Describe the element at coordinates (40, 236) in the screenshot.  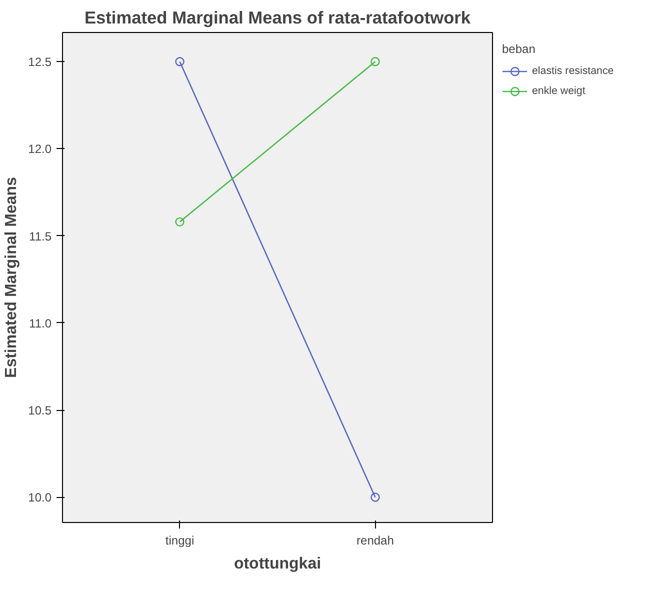
I see `y-tick-label: 11.5` at that location.